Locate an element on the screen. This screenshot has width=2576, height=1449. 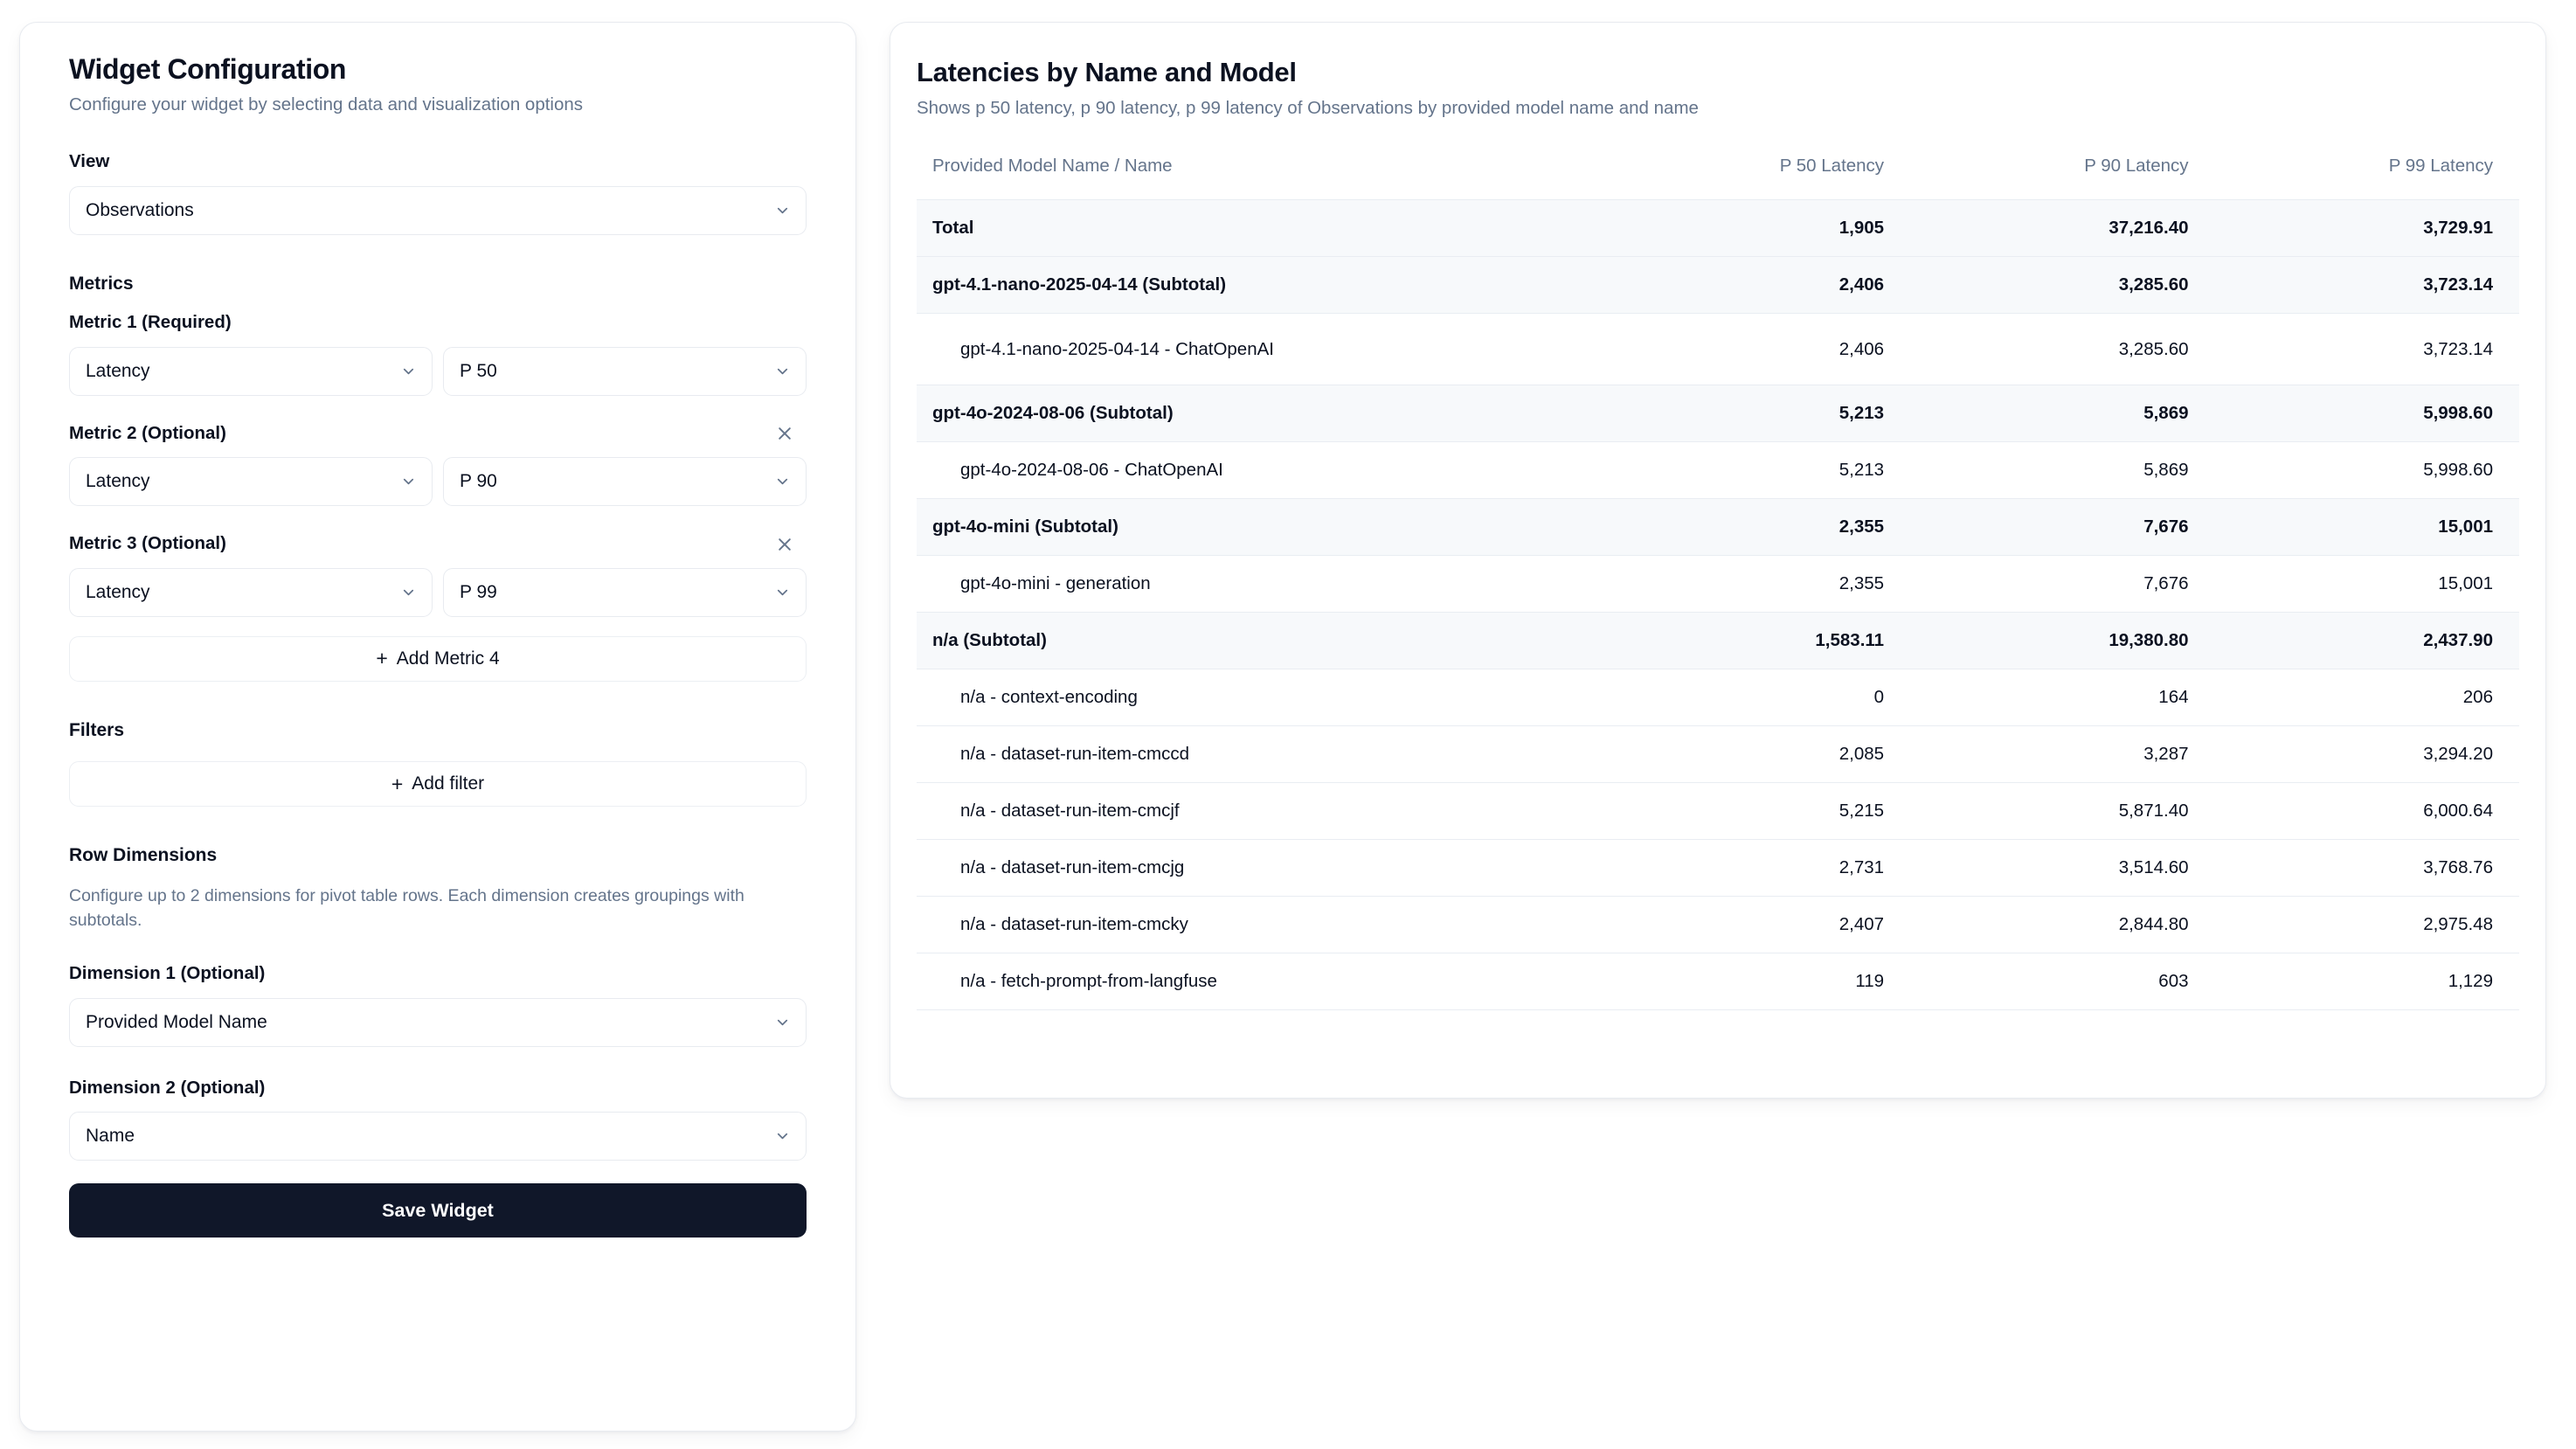
p50-cell: 1,583.11 is located at coordinates (1770, 640).